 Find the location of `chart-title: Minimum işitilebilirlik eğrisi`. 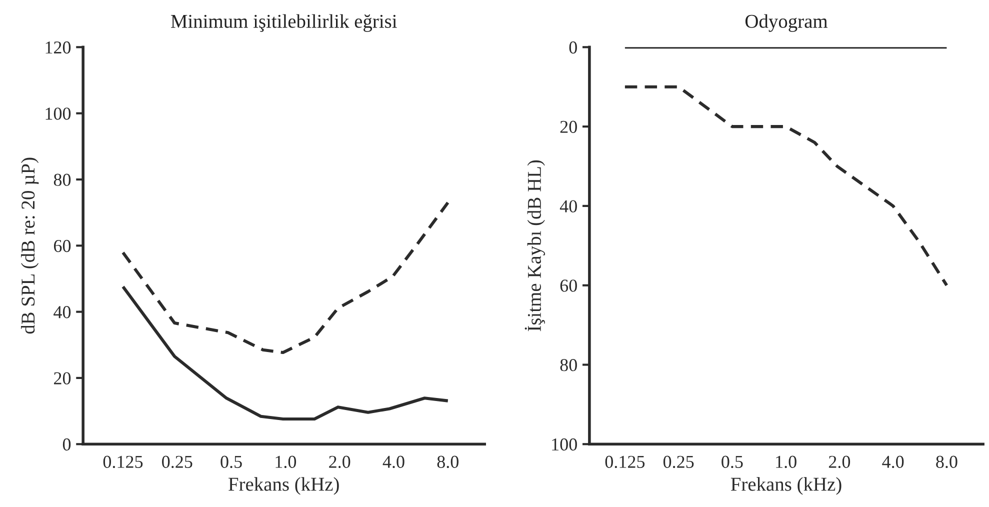

chart-title: Minimum işitilebilirlik eğrisi is located at coordinates (283, 23).